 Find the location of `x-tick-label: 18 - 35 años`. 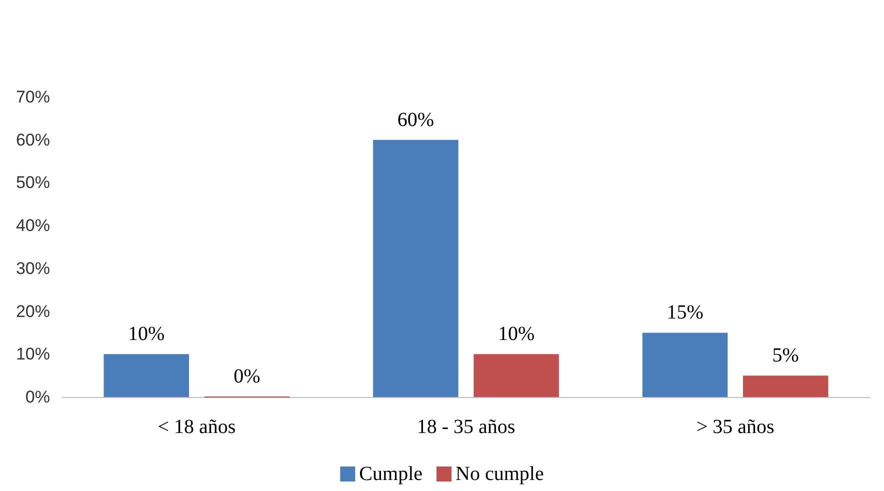

x-tick-label: 18 - 35 años is located at coordinates (466, 427).